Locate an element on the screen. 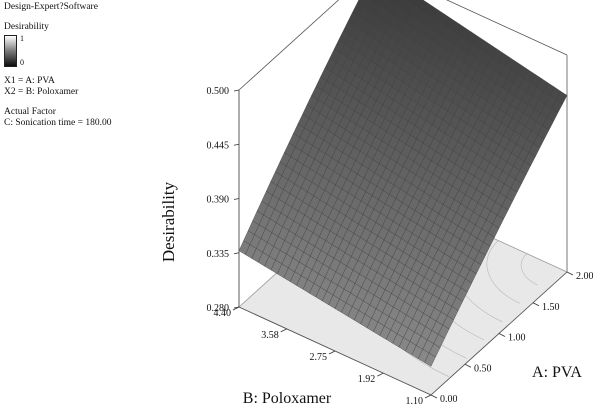 This screenshot has height=412, width=593. x-tick-label: 0.50 is located at coordinates (483, 368).